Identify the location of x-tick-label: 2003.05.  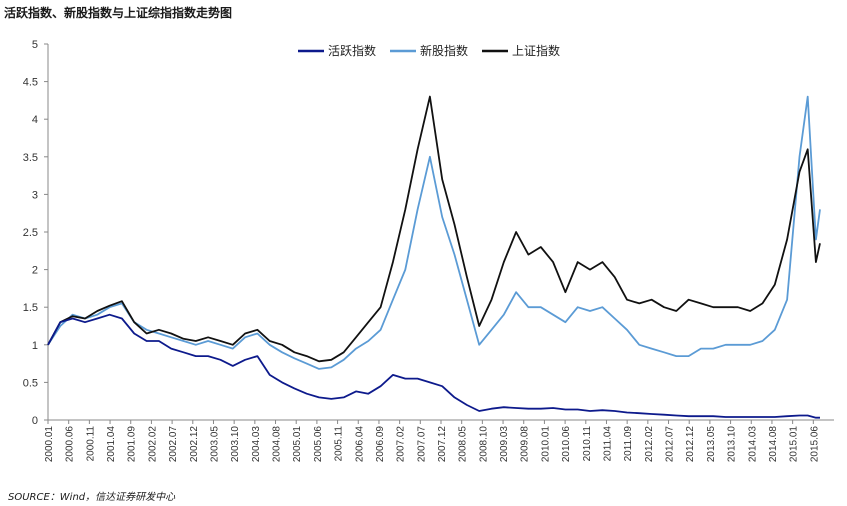
(214, 444).